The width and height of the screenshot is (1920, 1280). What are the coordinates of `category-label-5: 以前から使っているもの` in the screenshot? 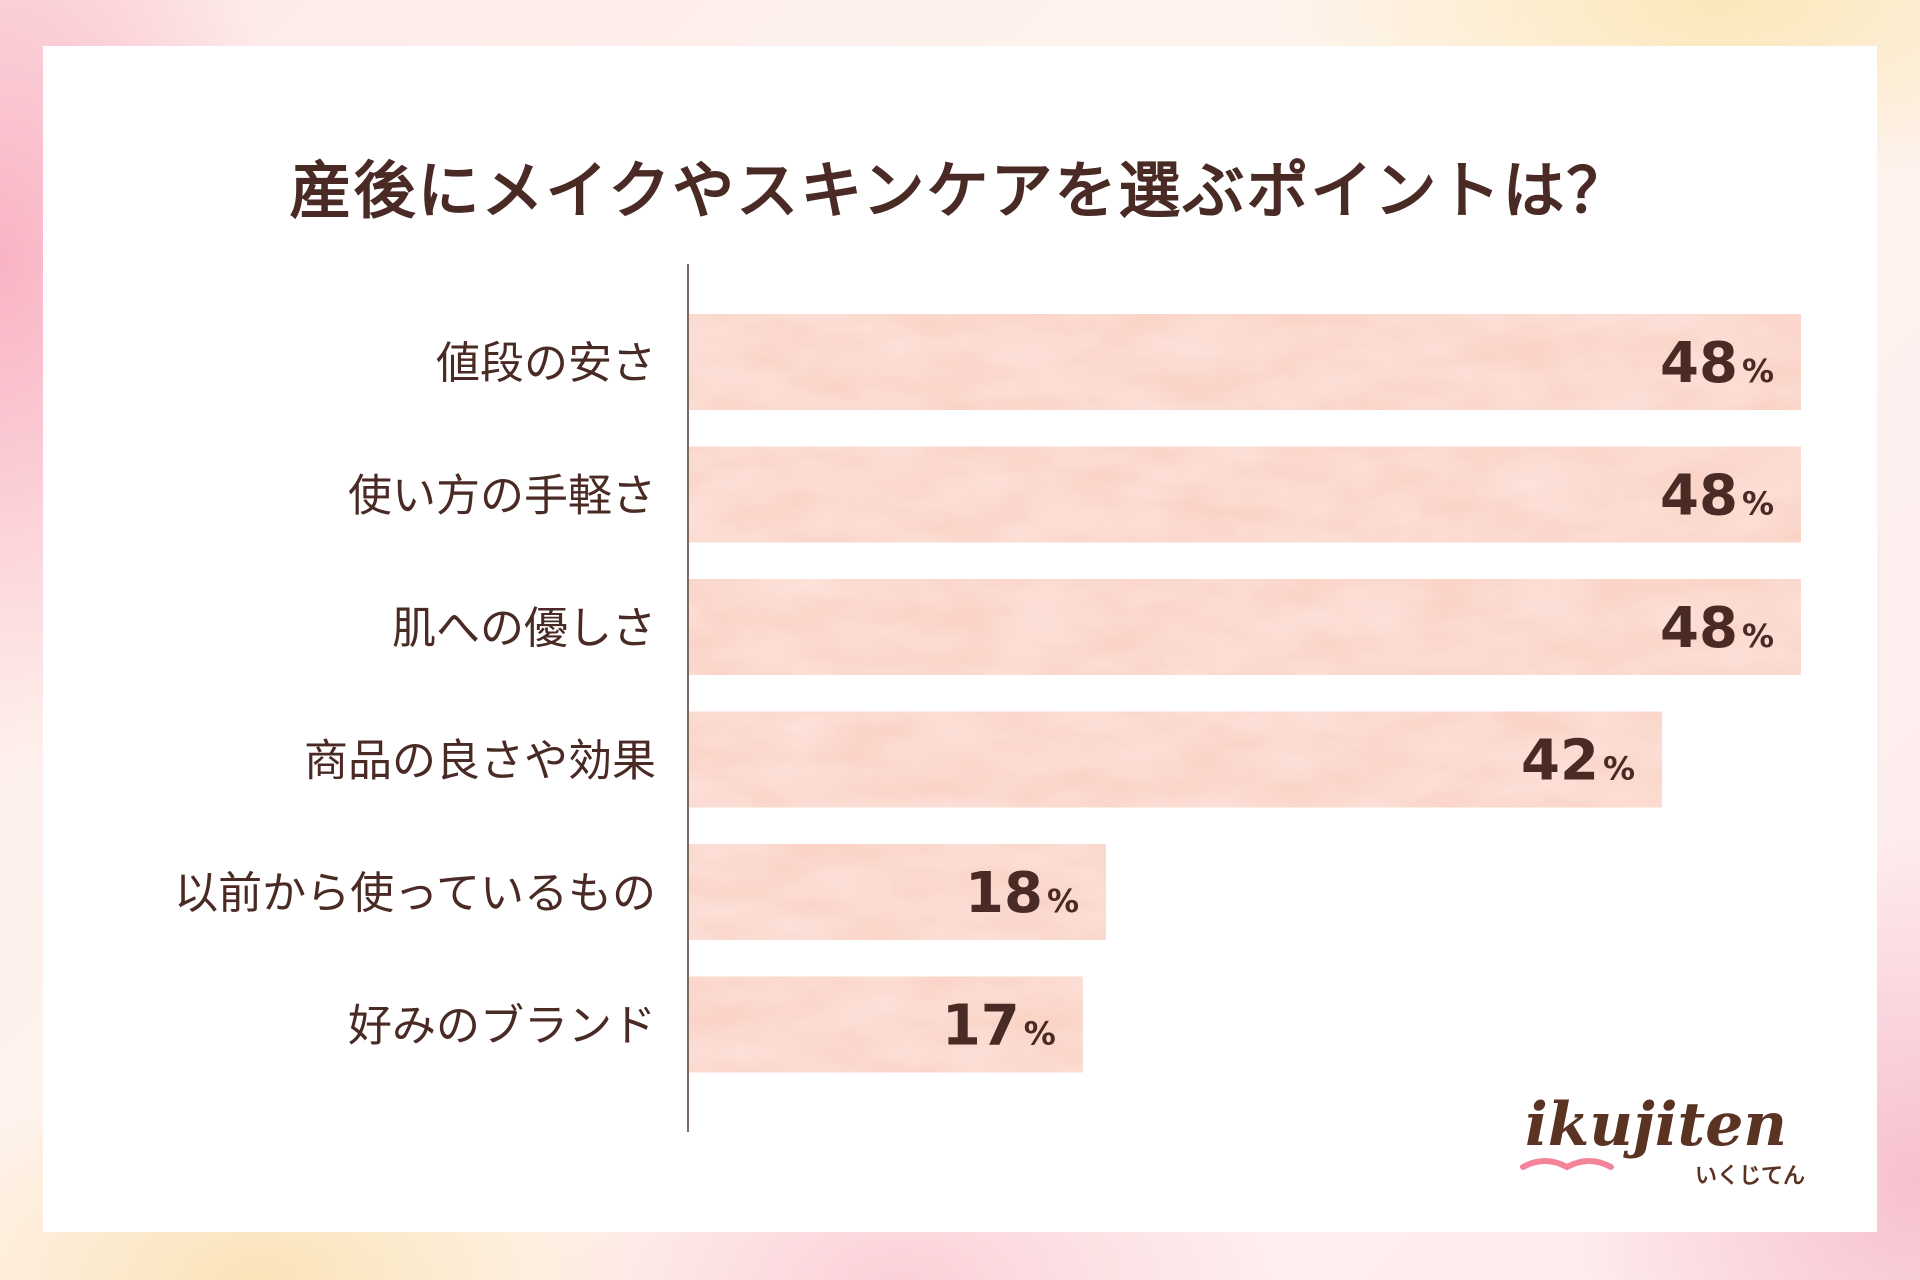 It's located at (415, 893).